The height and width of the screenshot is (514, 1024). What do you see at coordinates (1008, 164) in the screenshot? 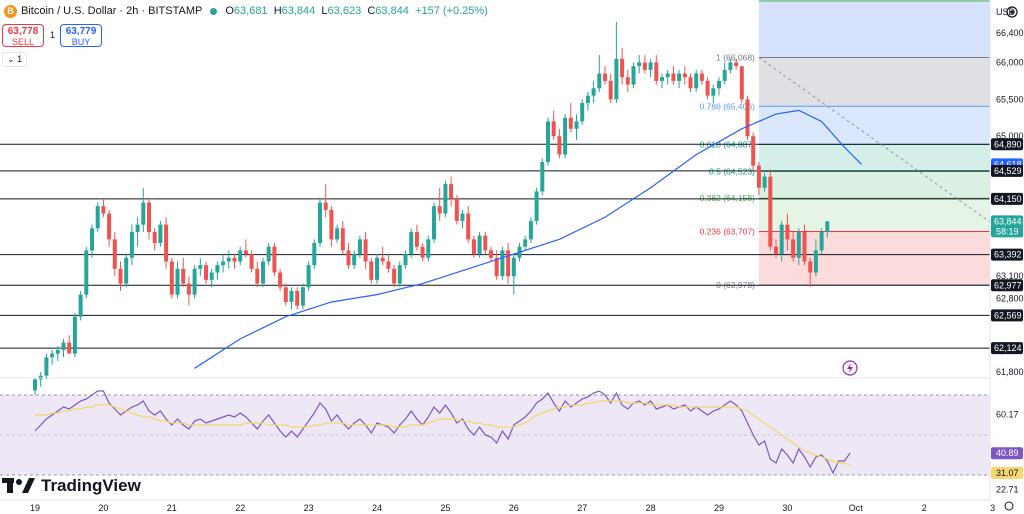
I see `price-badge-label: 64,618` at bounding box center [1008, 164].